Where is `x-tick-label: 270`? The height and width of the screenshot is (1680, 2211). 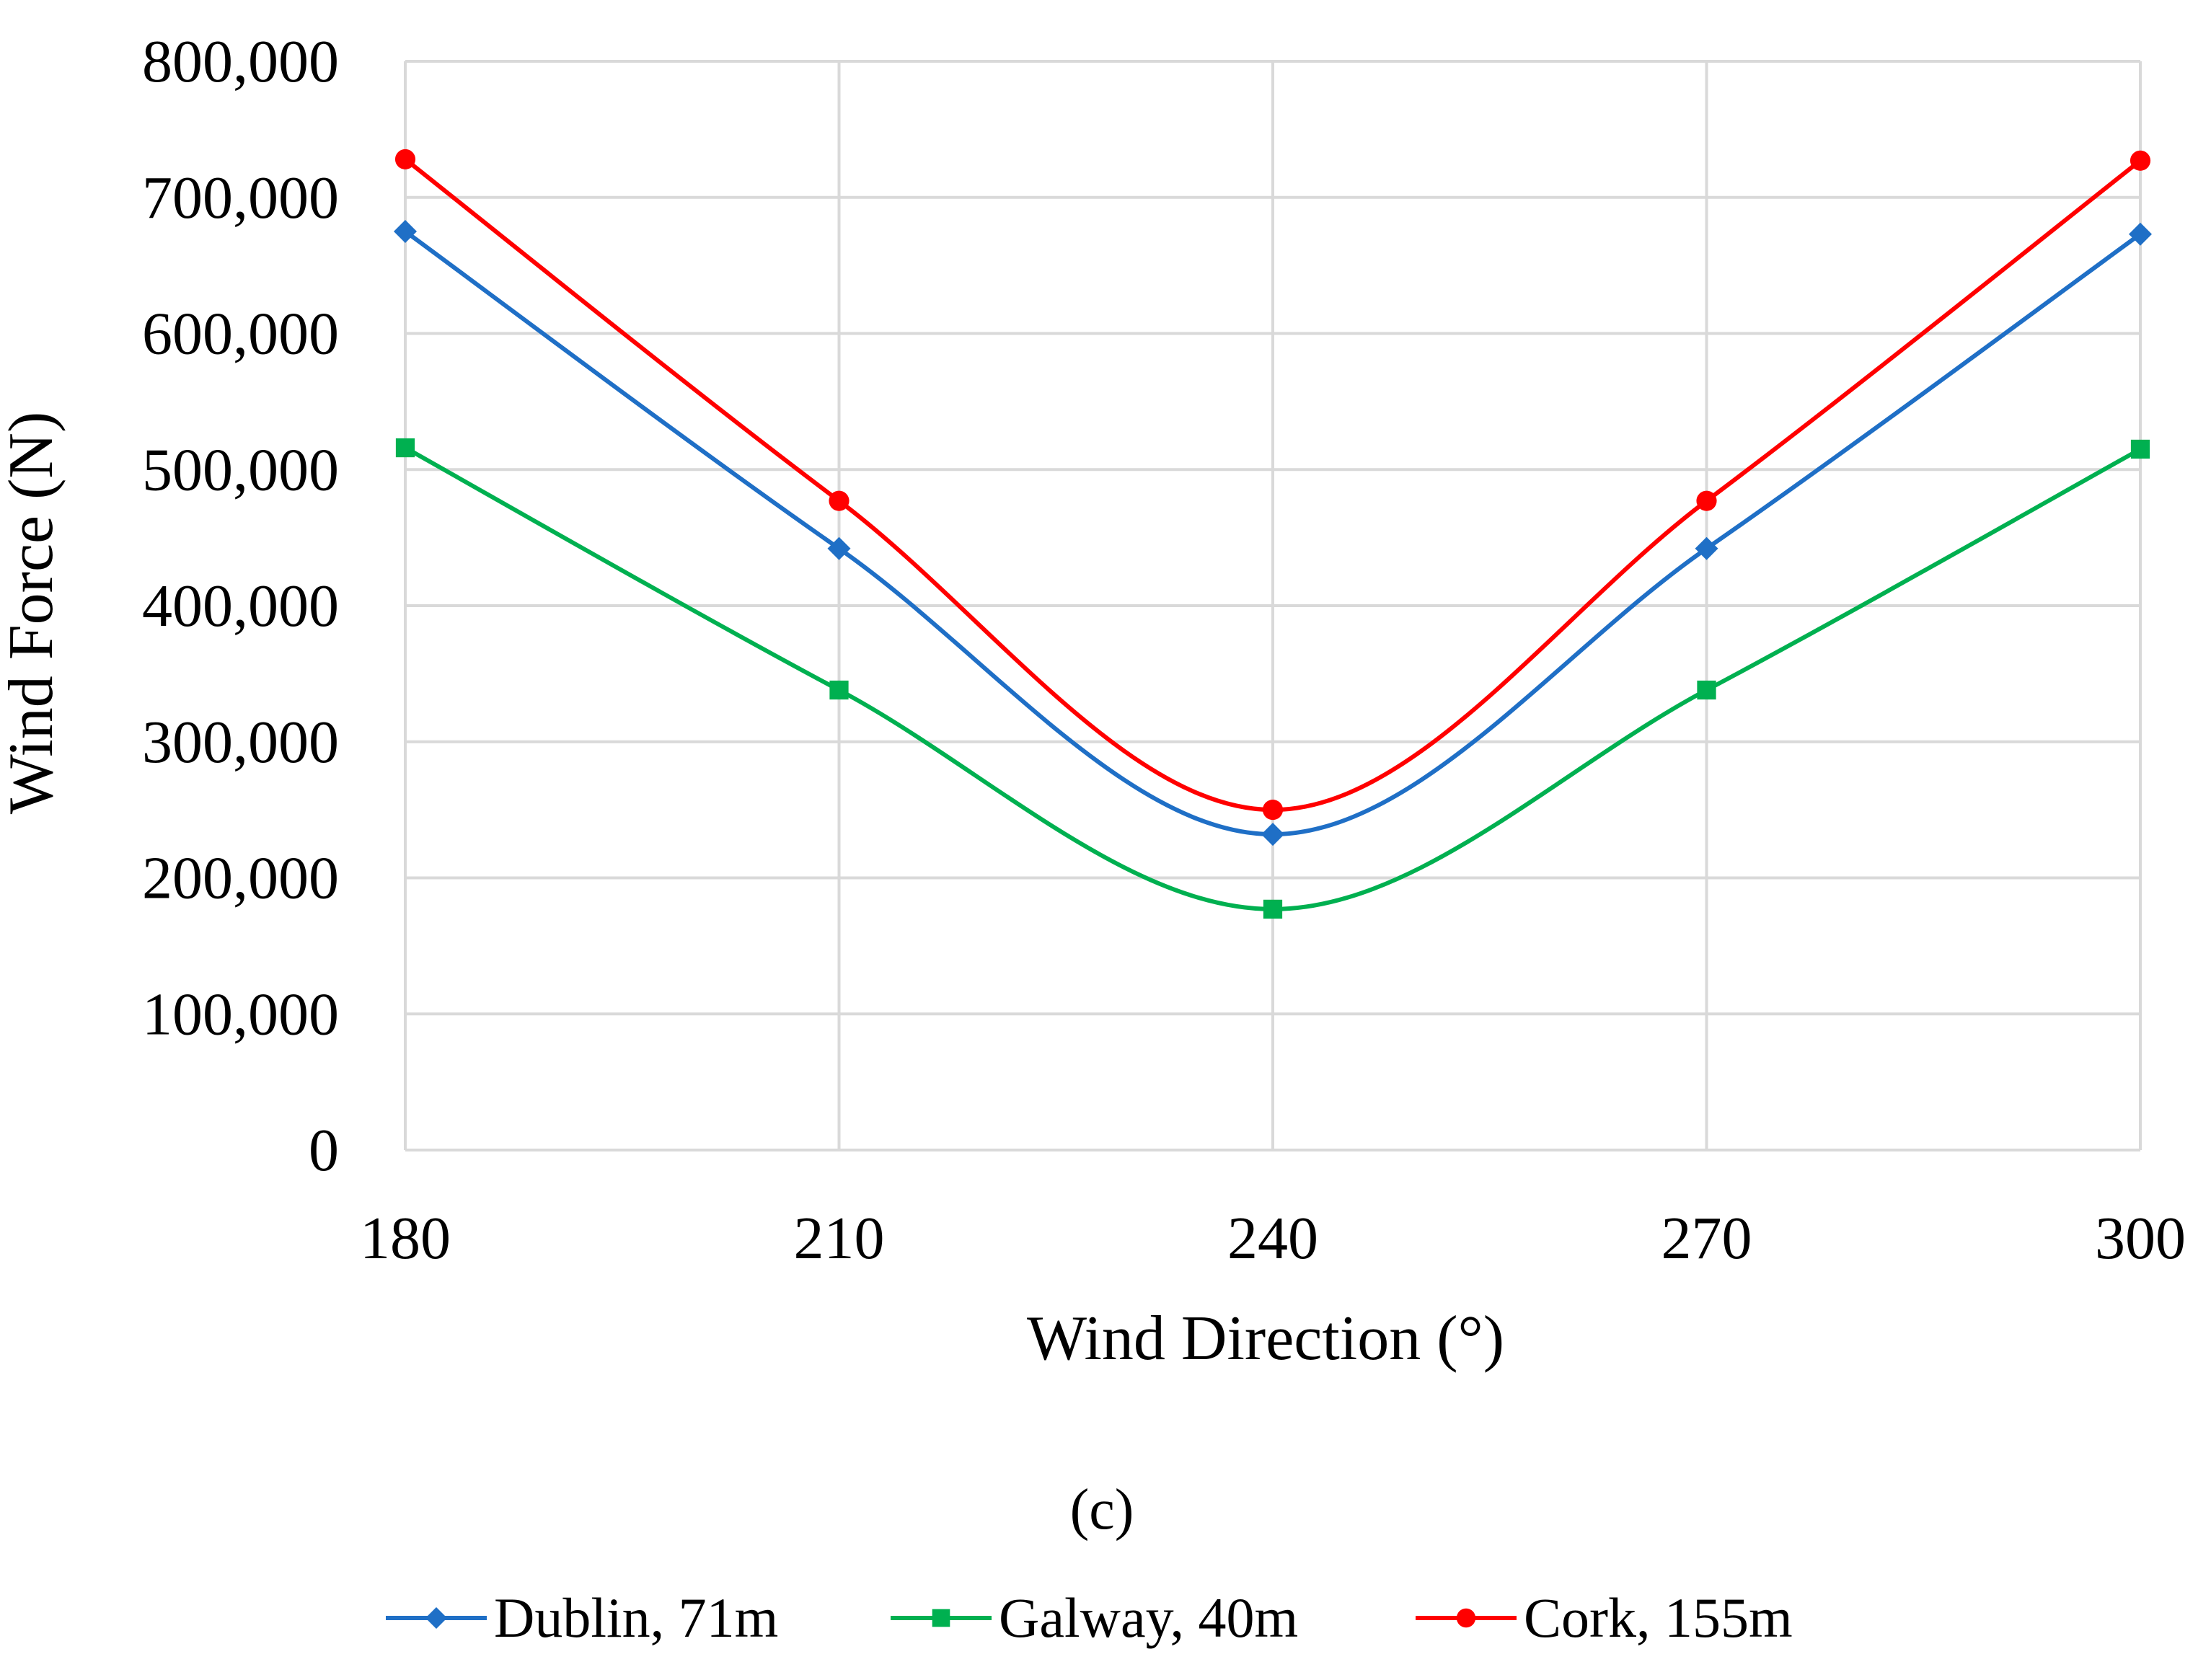 x-tick-label: 270 is located at coordinates (1706, 1238).